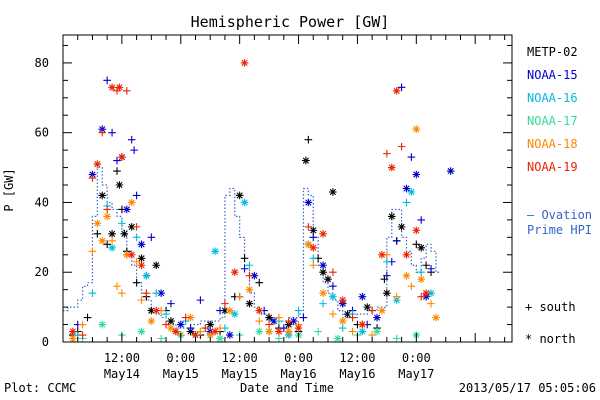 The width and height of the screenshot is (600, 400). I want to click on x-tick-label-date: May16, so click(357, 374).